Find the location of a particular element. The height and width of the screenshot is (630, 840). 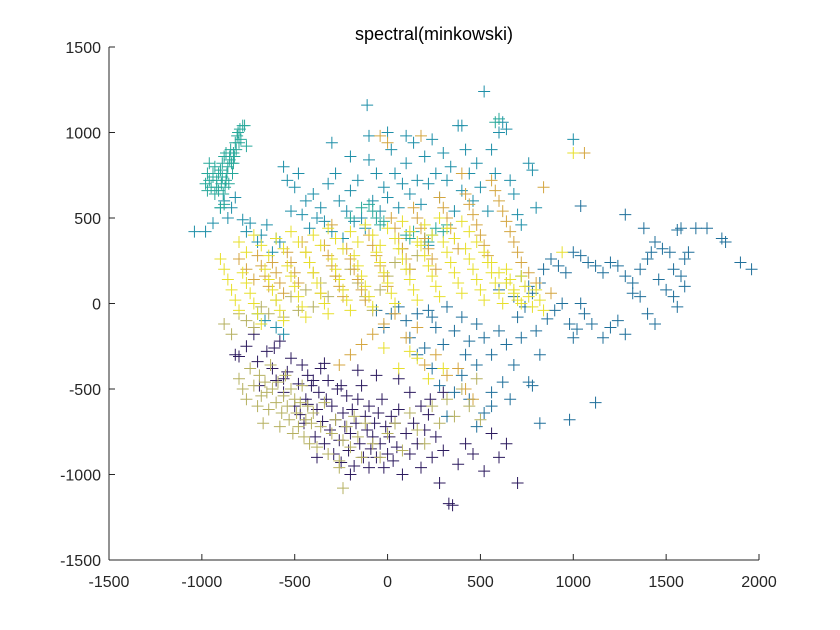

y-tick-label: -500 is located at coordinates (85, 390).